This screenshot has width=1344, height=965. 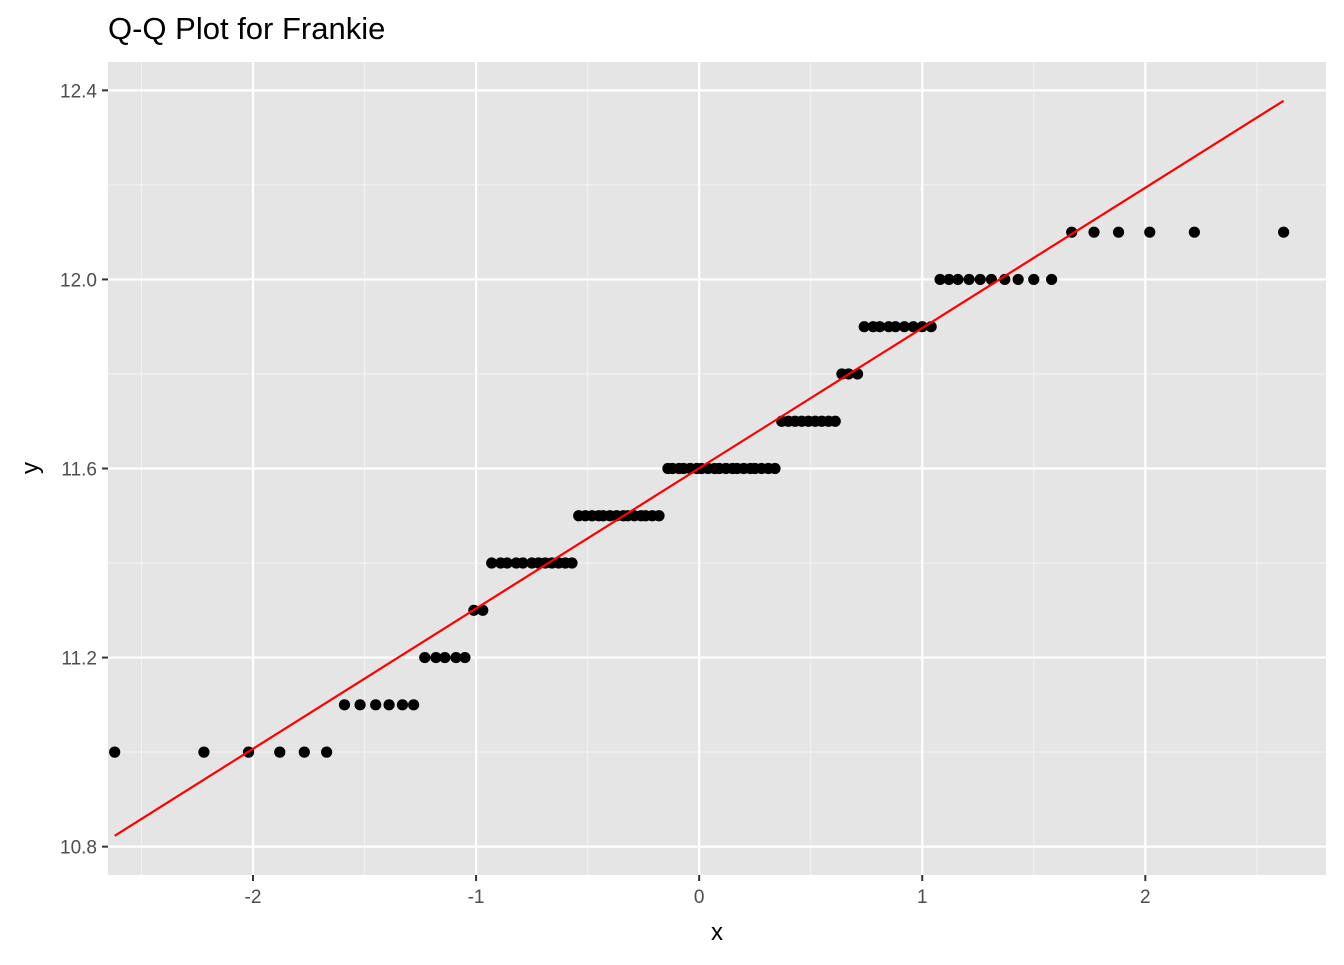 I want to click on x-tick-label: -1, so click(x=476, y=897).